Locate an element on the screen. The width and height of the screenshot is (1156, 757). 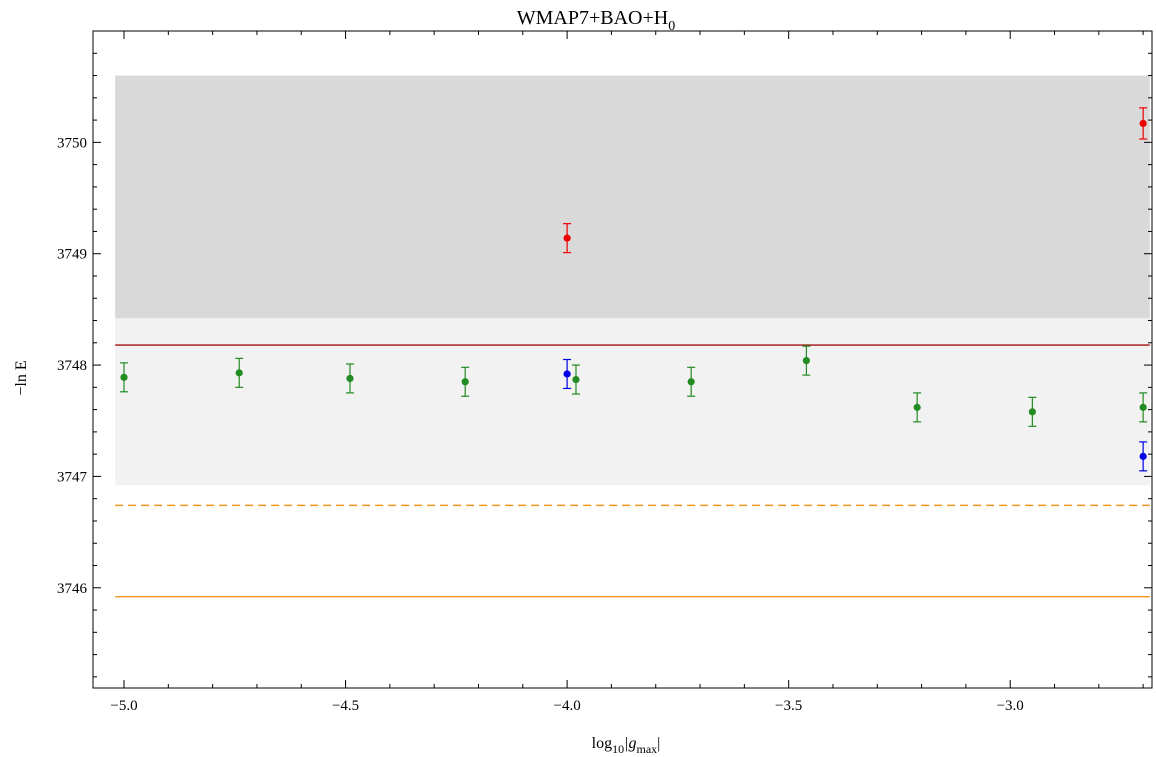
x-label-max: max is located at coordinates (646, 749).